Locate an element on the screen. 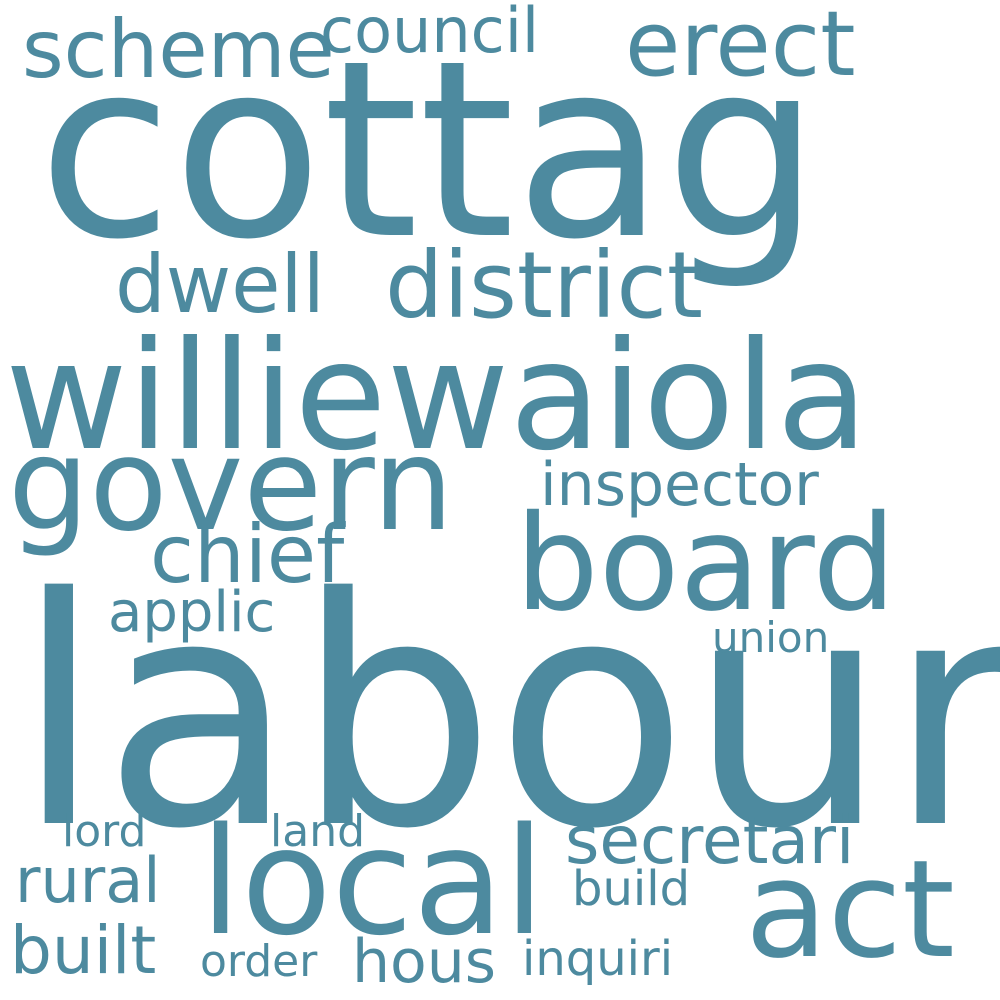 The image size is (1000, 1000). word-local: local is located at coordinates (372, 882).